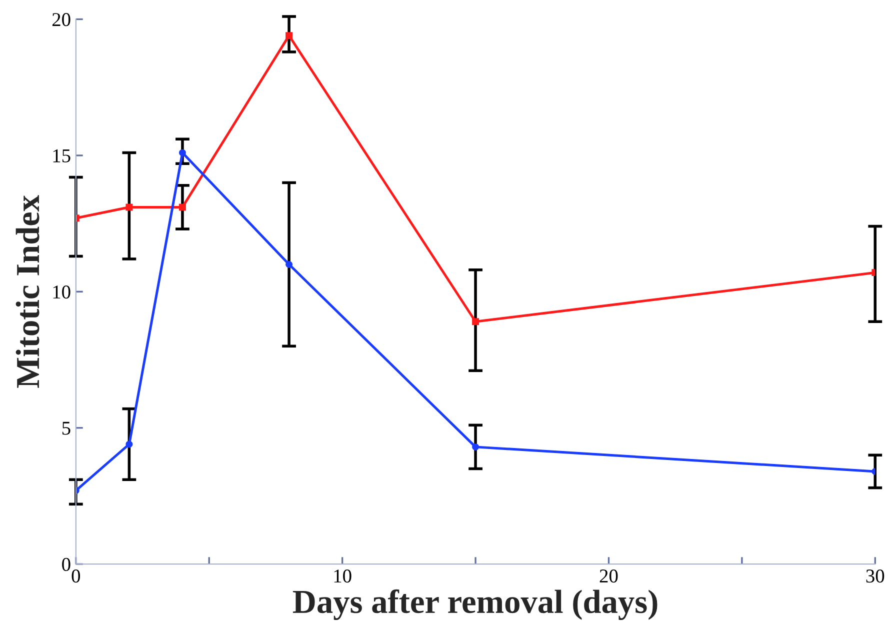 The width and height of the screenshot is (893, 641). What do you see at coordinates (475, 604) in the screenshot?
I see `x-axis-title: Days after removal (days)` at bounding box center [475, 604].